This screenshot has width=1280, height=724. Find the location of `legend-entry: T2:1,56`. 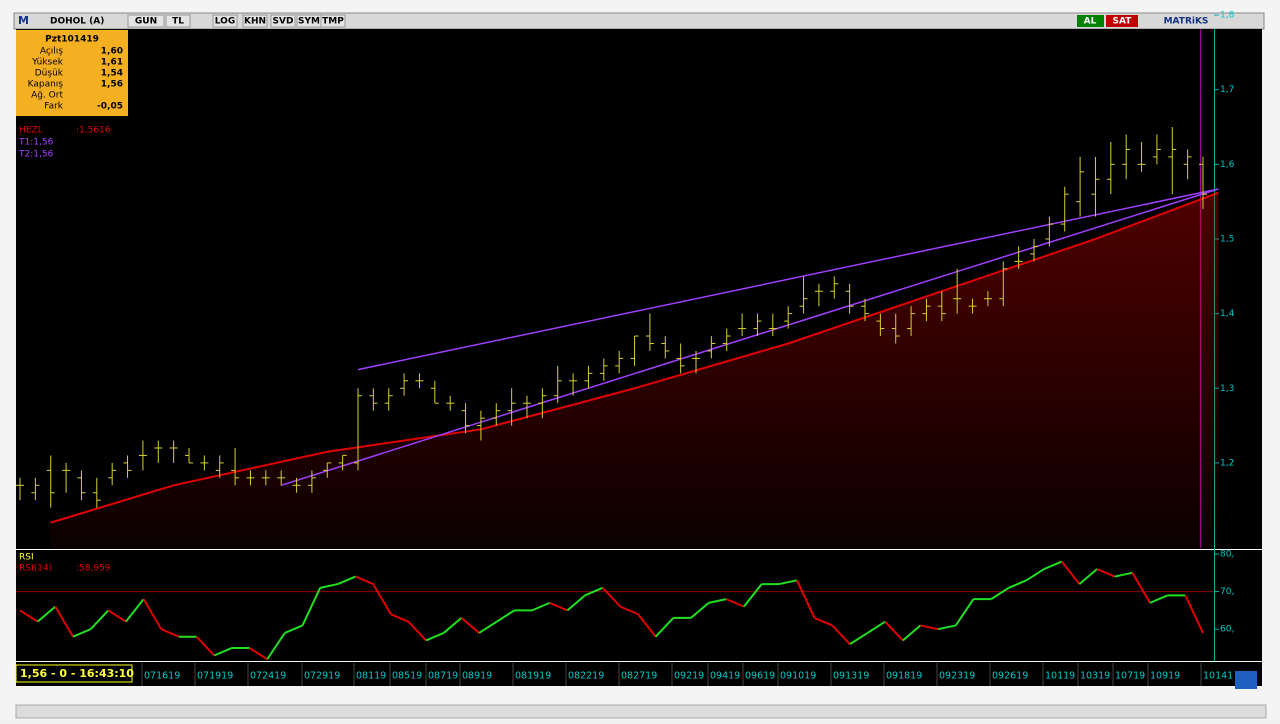

legend-entry: T2:1,56 is located at coordinates (36, 155).